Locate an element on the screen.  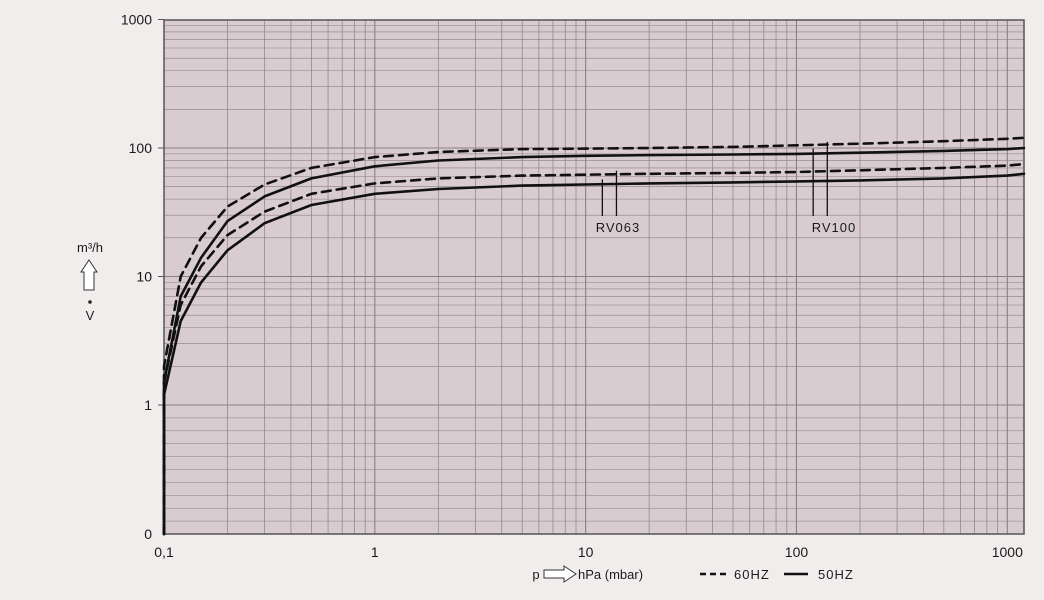
x-axis-prefix-label: p is located at coordinates (535, 574).